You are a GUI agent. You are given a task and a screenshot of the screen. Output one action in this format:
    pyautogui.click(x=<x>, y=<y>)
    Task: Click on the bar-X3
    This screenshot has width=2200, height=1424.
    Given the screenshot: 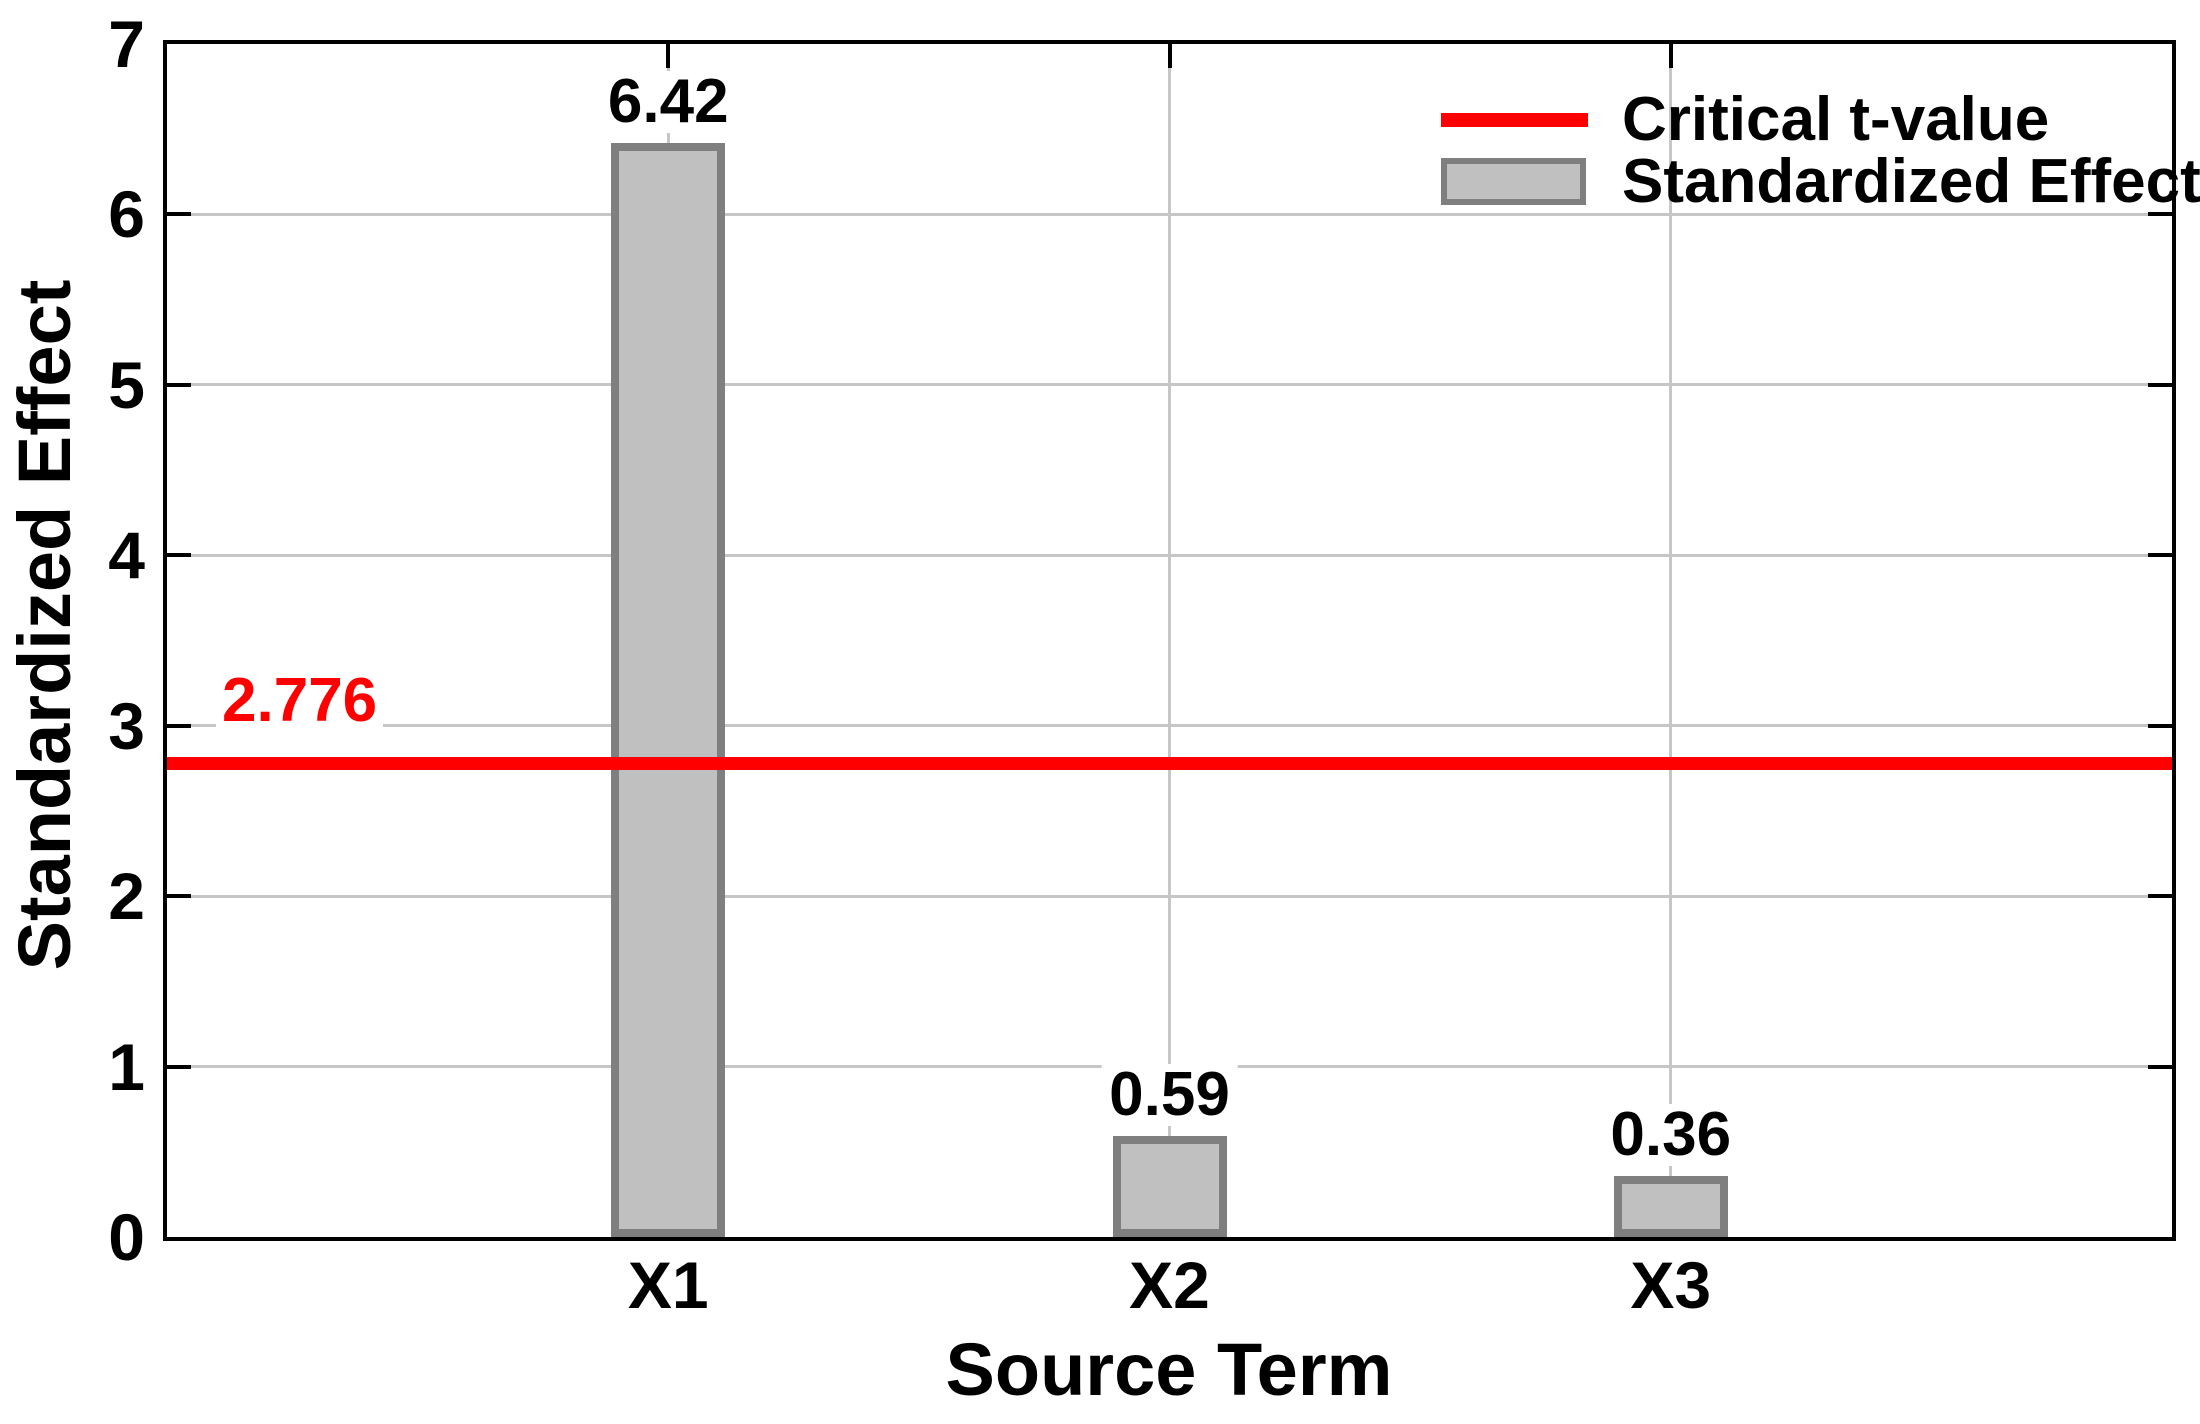 What is the action you would take?
    pyautogui.click(x=1670, y=1206)
    